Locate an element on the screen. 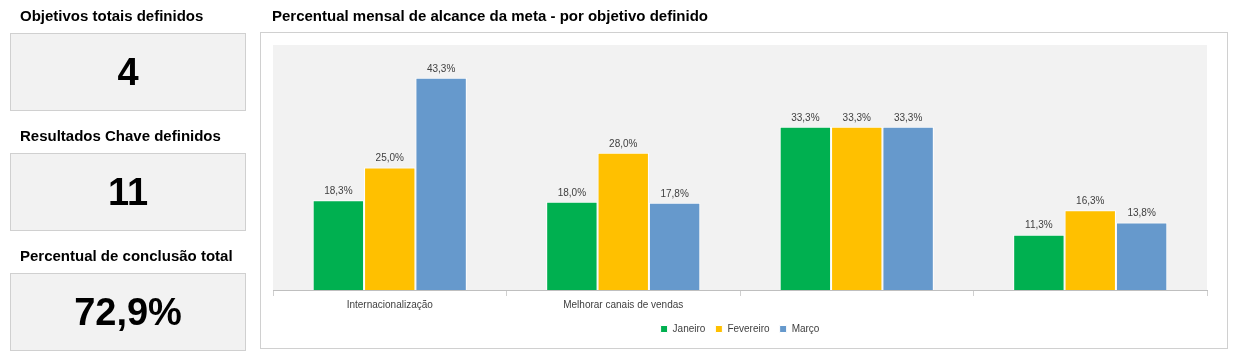 The image size is (1243, 361). text: Objetivos totais definidos is located at coordinates (112, 15).